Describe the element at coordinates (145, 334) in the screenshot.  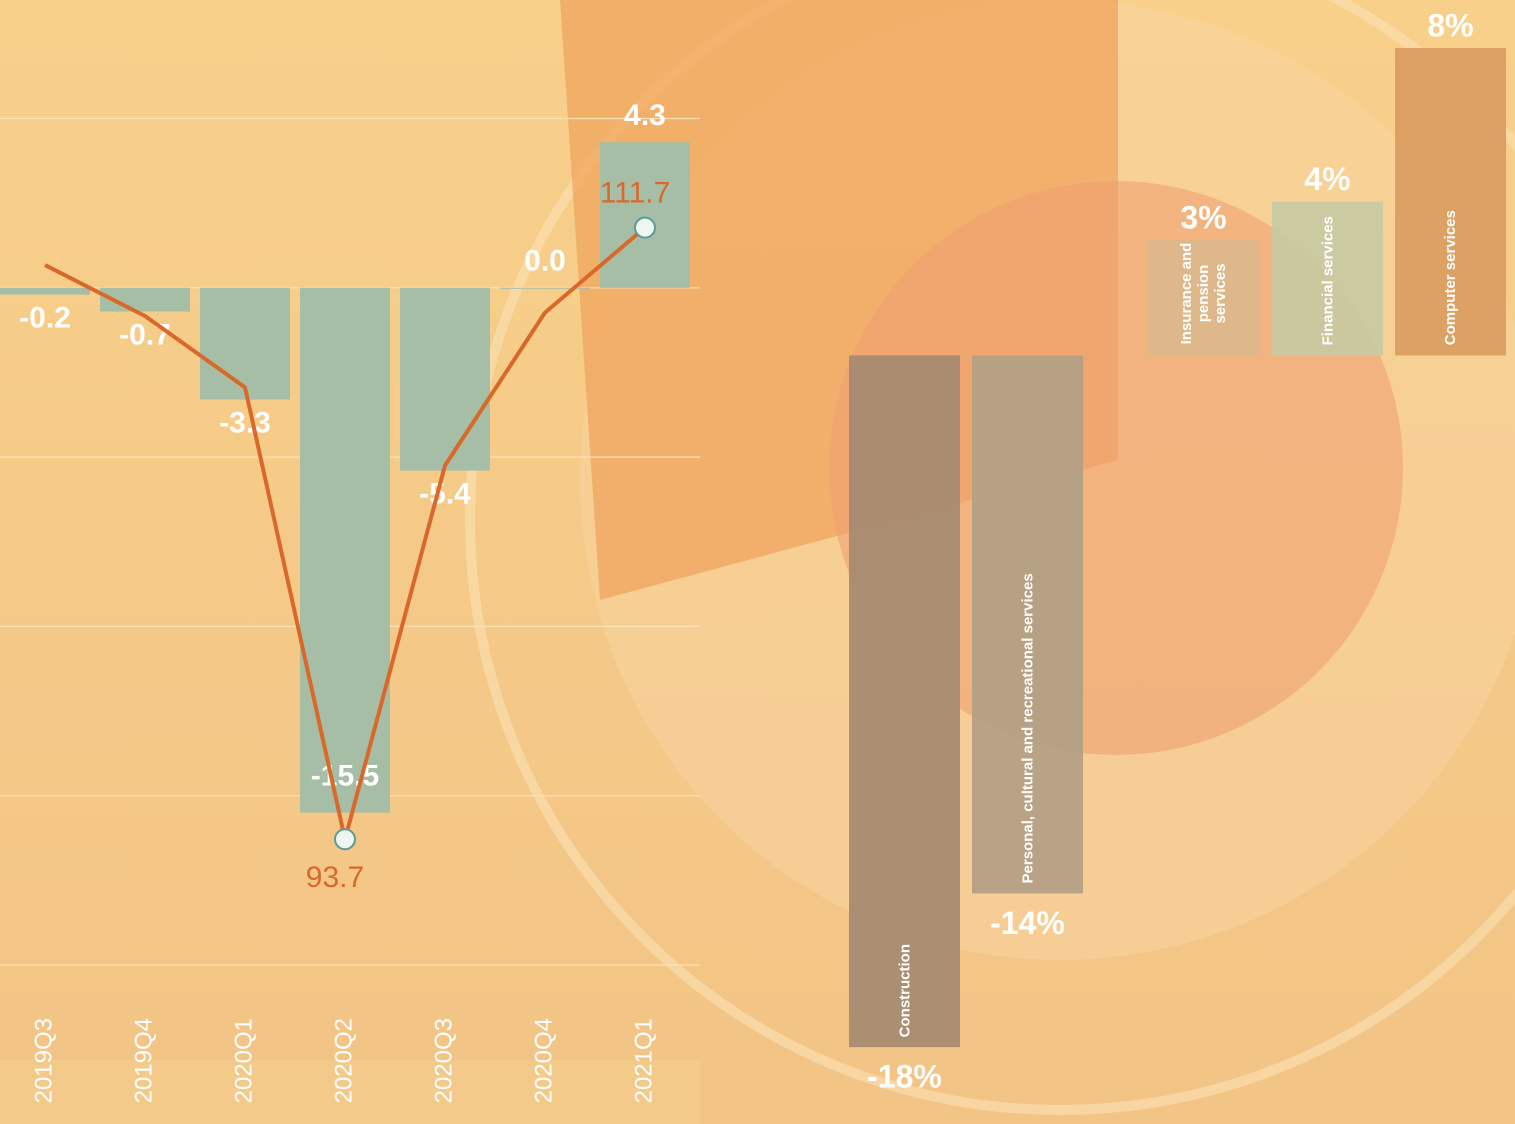
I see `bar-value-label: -0.7` at that location.